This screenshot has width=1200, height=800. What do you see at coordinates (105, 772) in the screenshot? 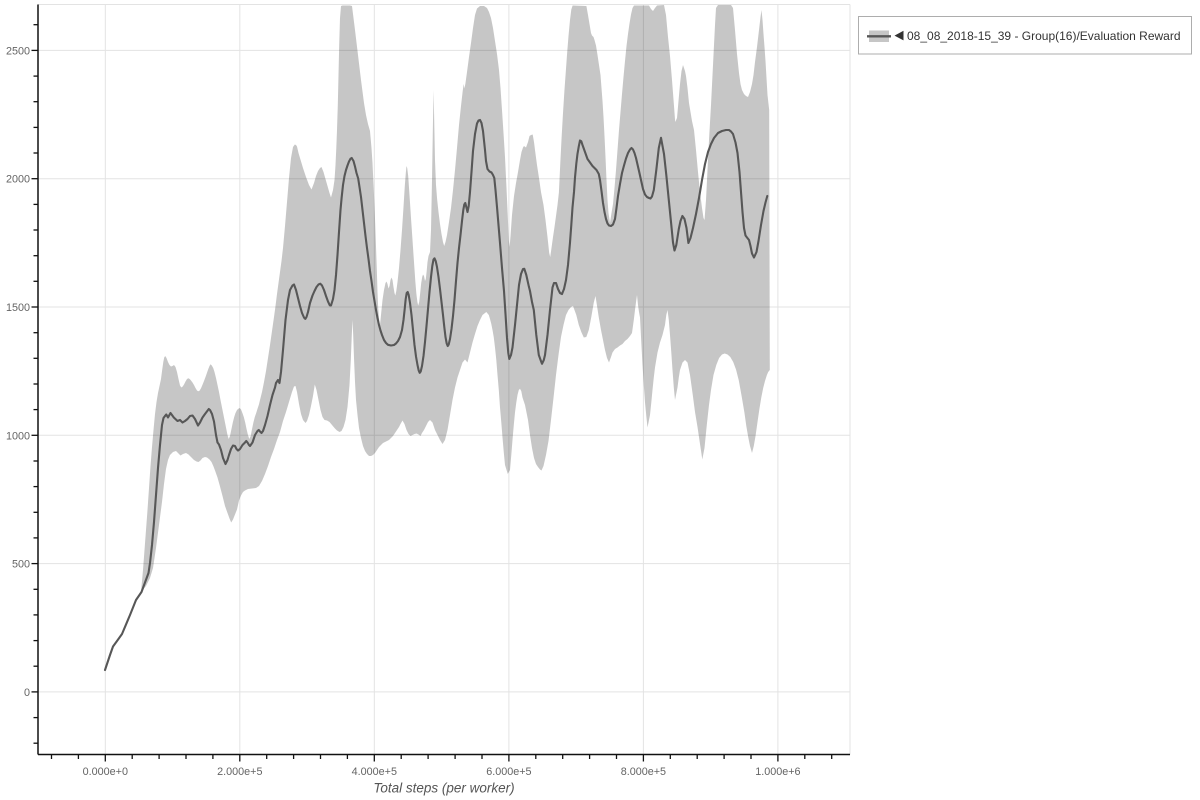
I see `svg-text: 0.000e+0` at bounding box center [105, 772].